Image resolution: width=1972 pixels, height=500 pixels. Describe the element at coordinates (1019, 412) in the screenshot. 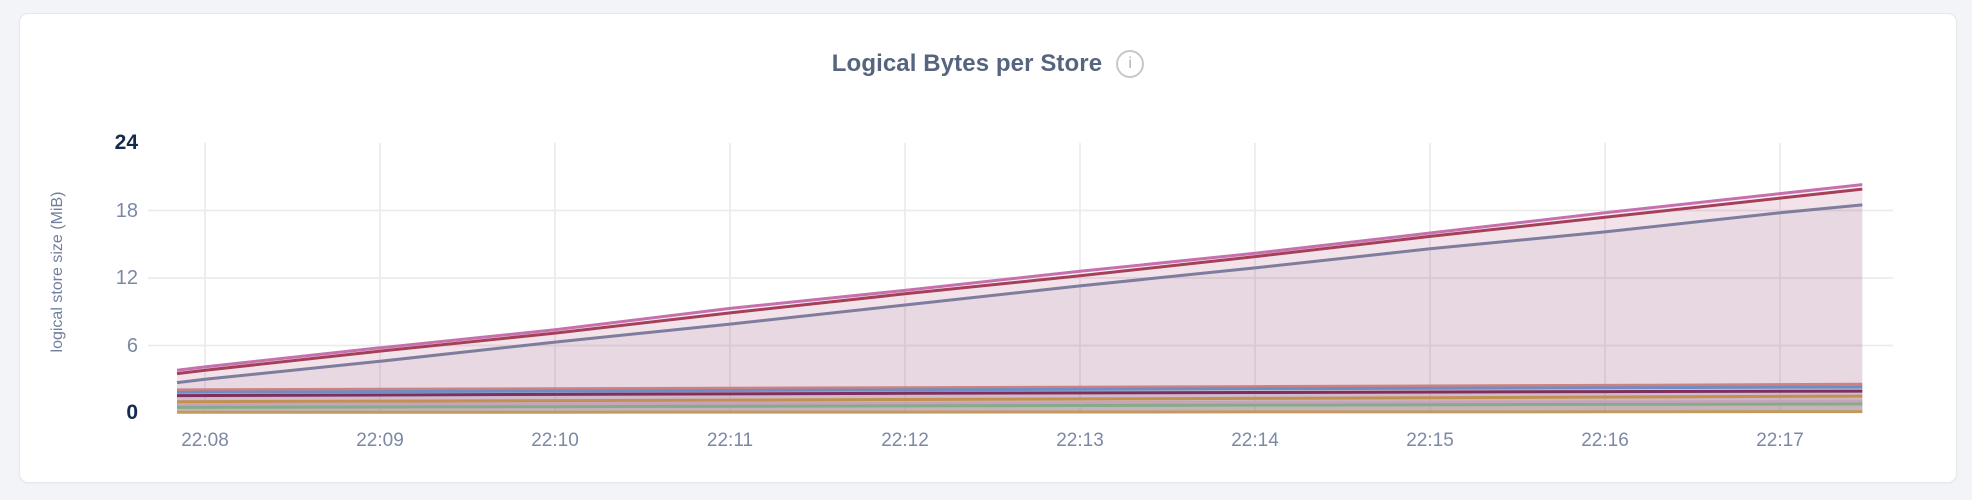

I see `series-line-store-tan` at that location.